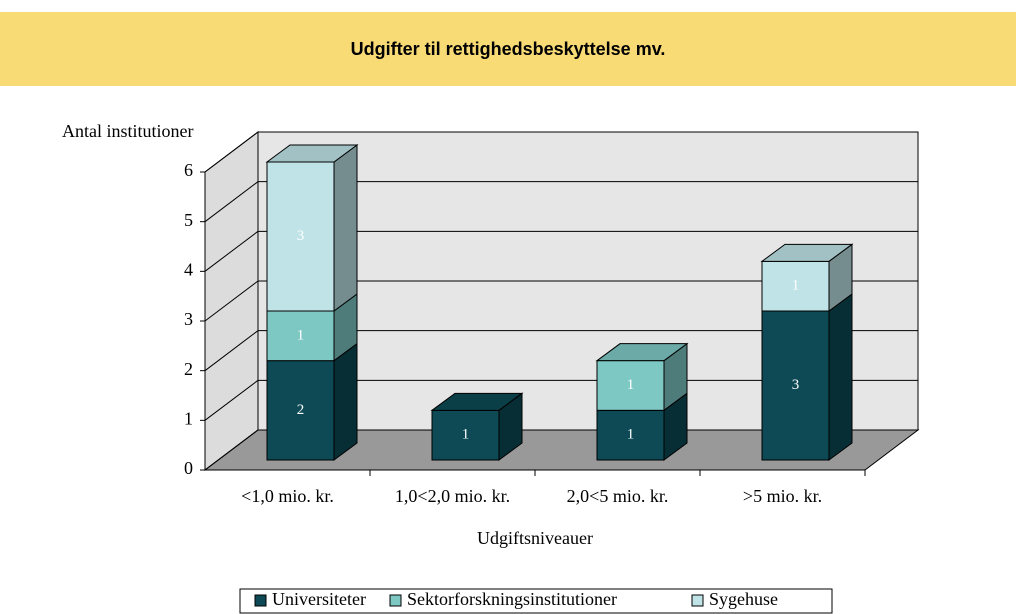 The image size is (1016, 614). I want to click on legend-label: Universiteter, so click(319, 599).